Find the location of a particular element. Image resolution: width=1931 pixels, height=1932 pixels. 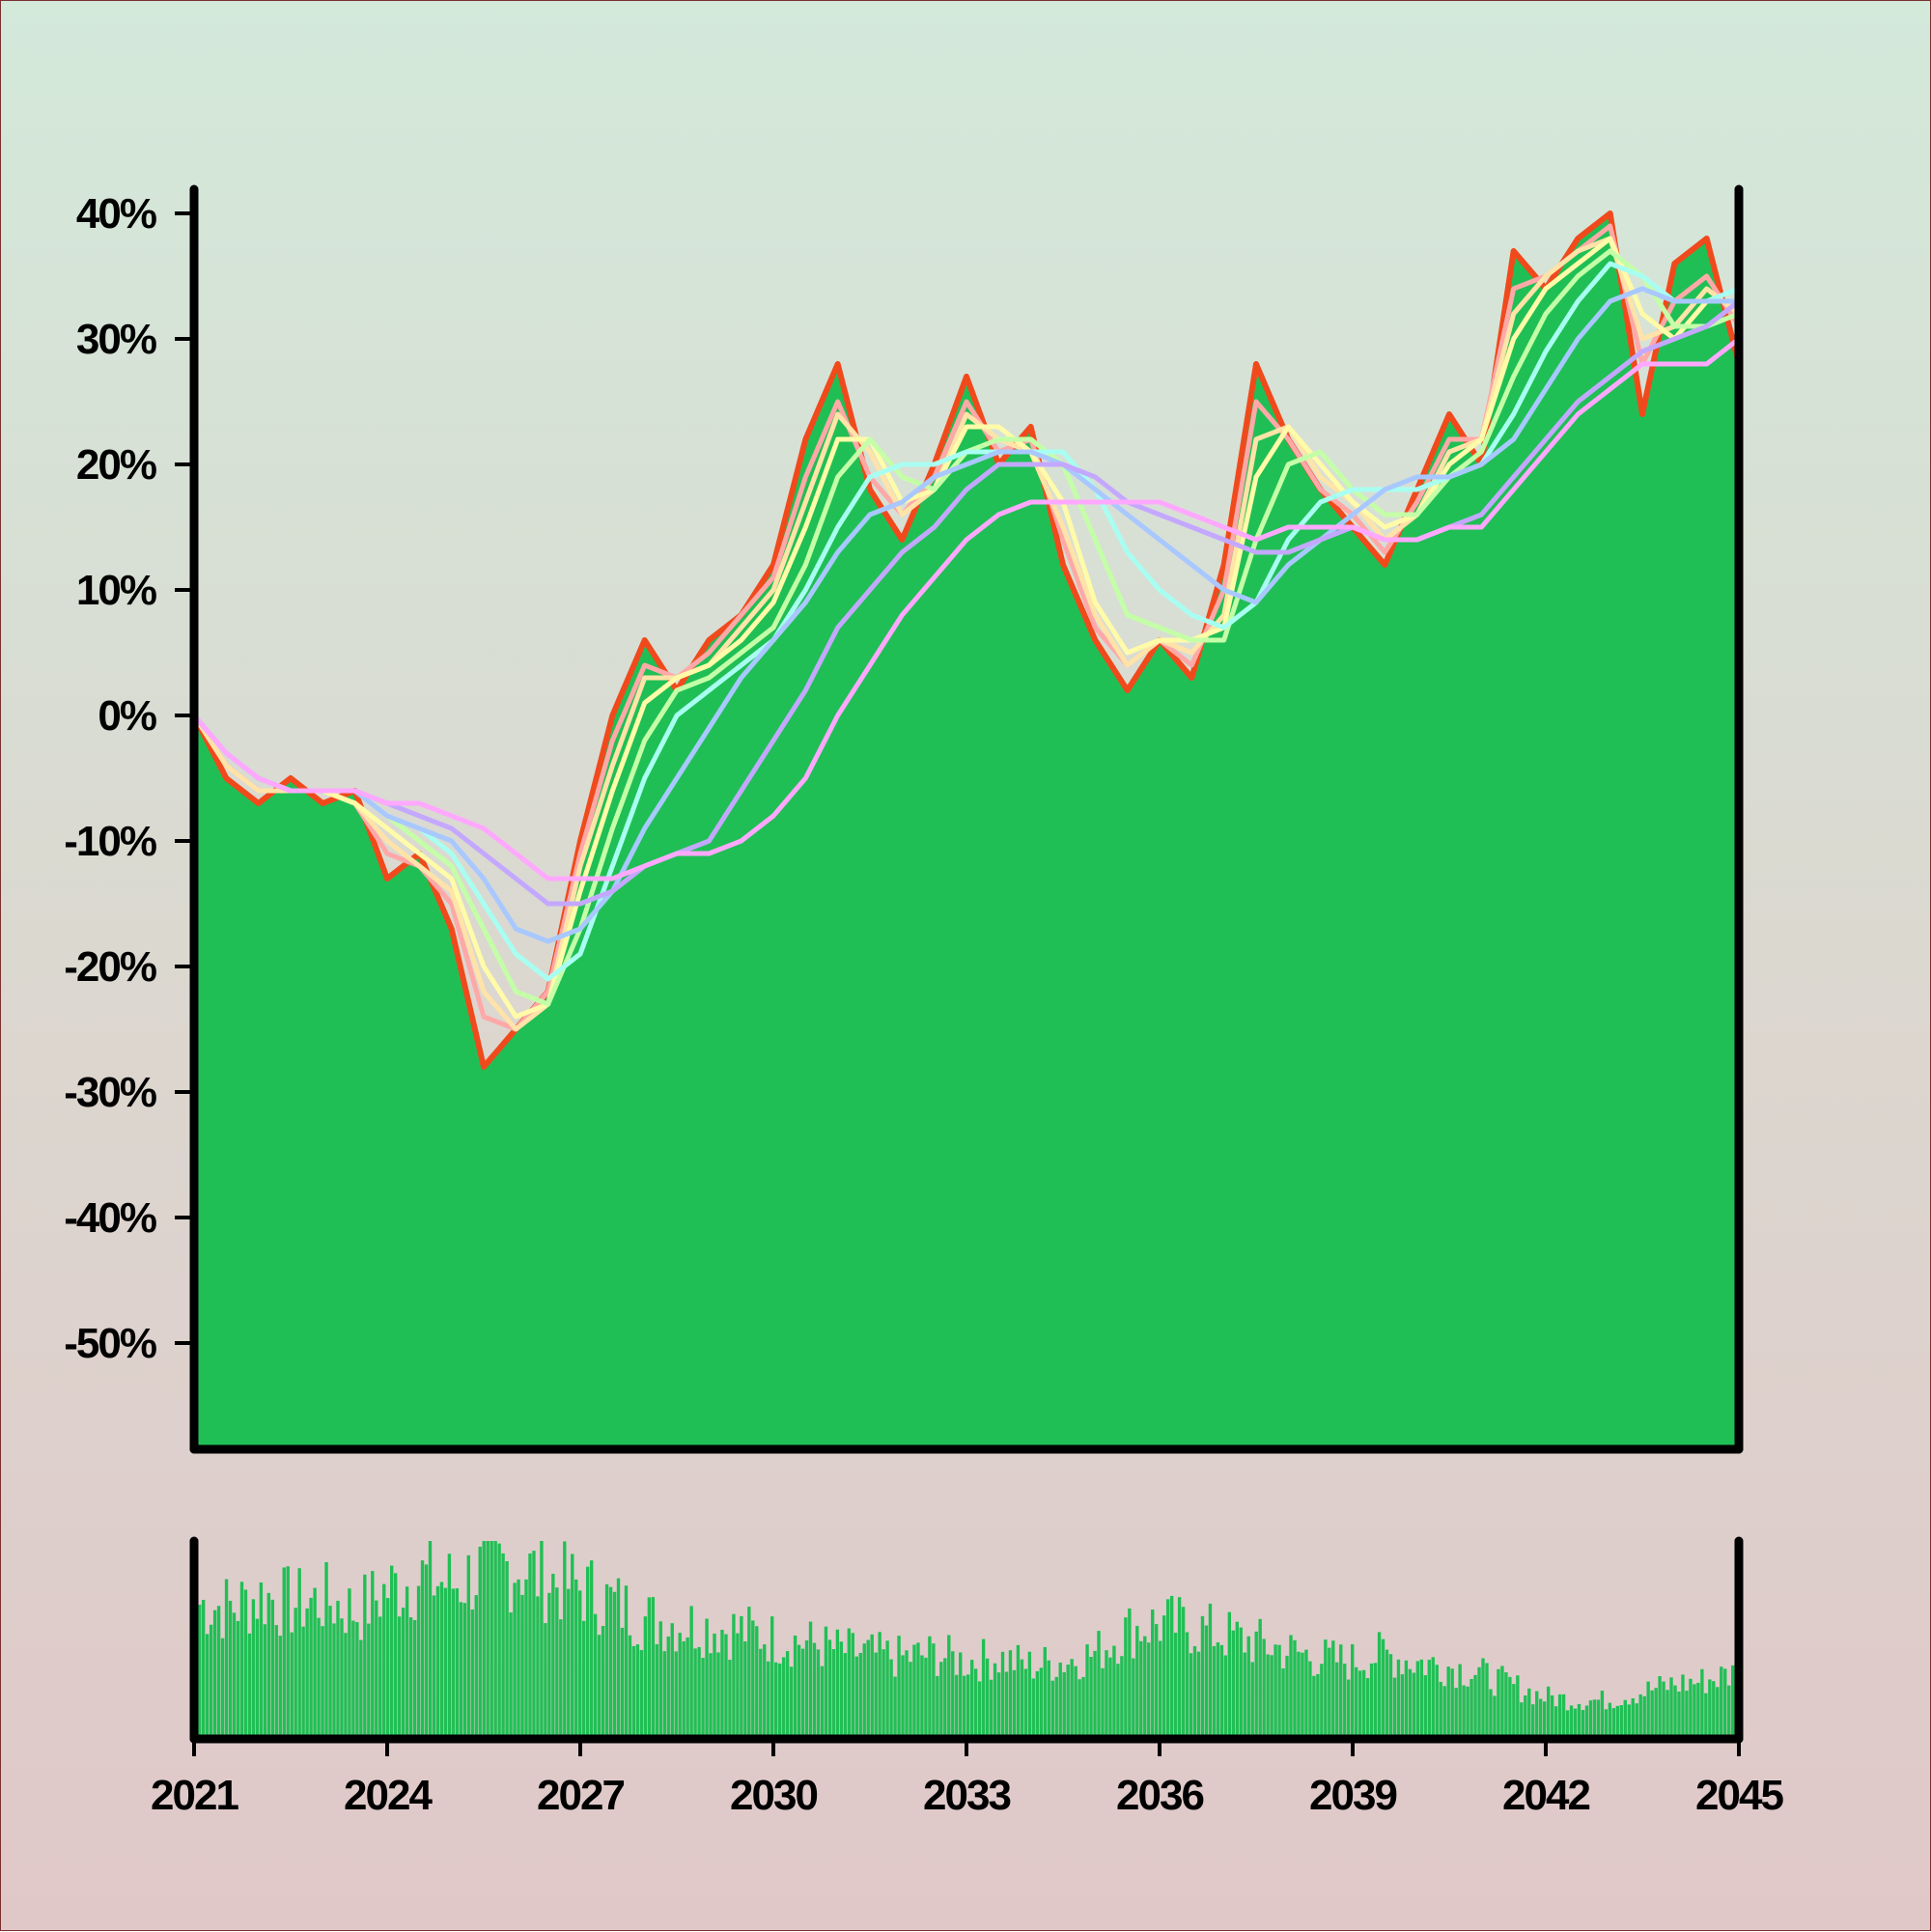

y-tick-label: -10% is located at coordinates (110, 842).